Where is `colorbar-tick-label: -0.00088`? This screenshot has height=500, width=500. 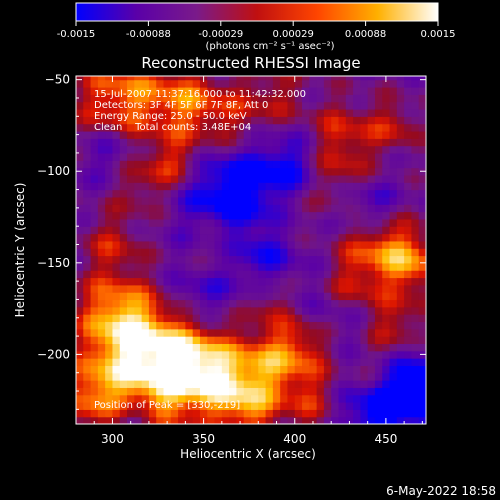
colorbar-tick-label: -0.00088 is located at coordinates (148, 34).